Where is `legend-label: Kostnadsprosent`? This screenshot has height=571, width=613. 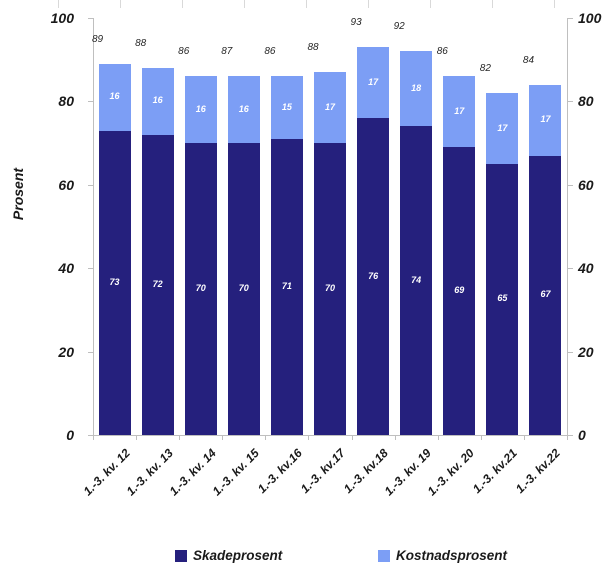 legend-label: Kostnadsprosent is located at coordinates (452, 555).